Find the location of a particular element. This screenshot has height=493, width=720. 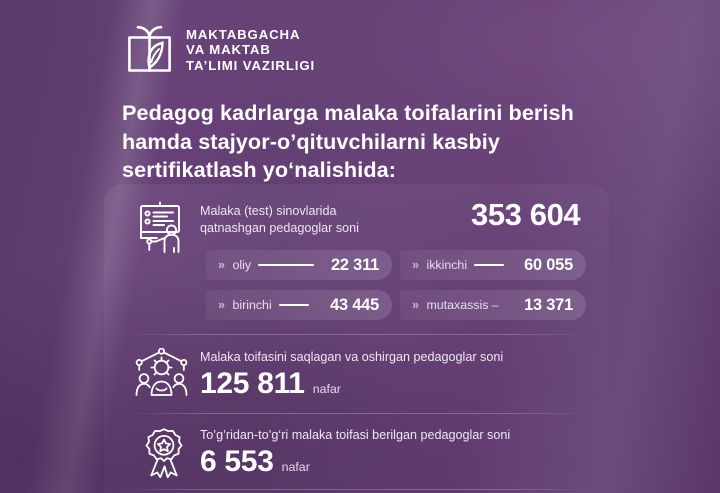

presentation-board-teacher-icon is located at coordinates (161, 228).